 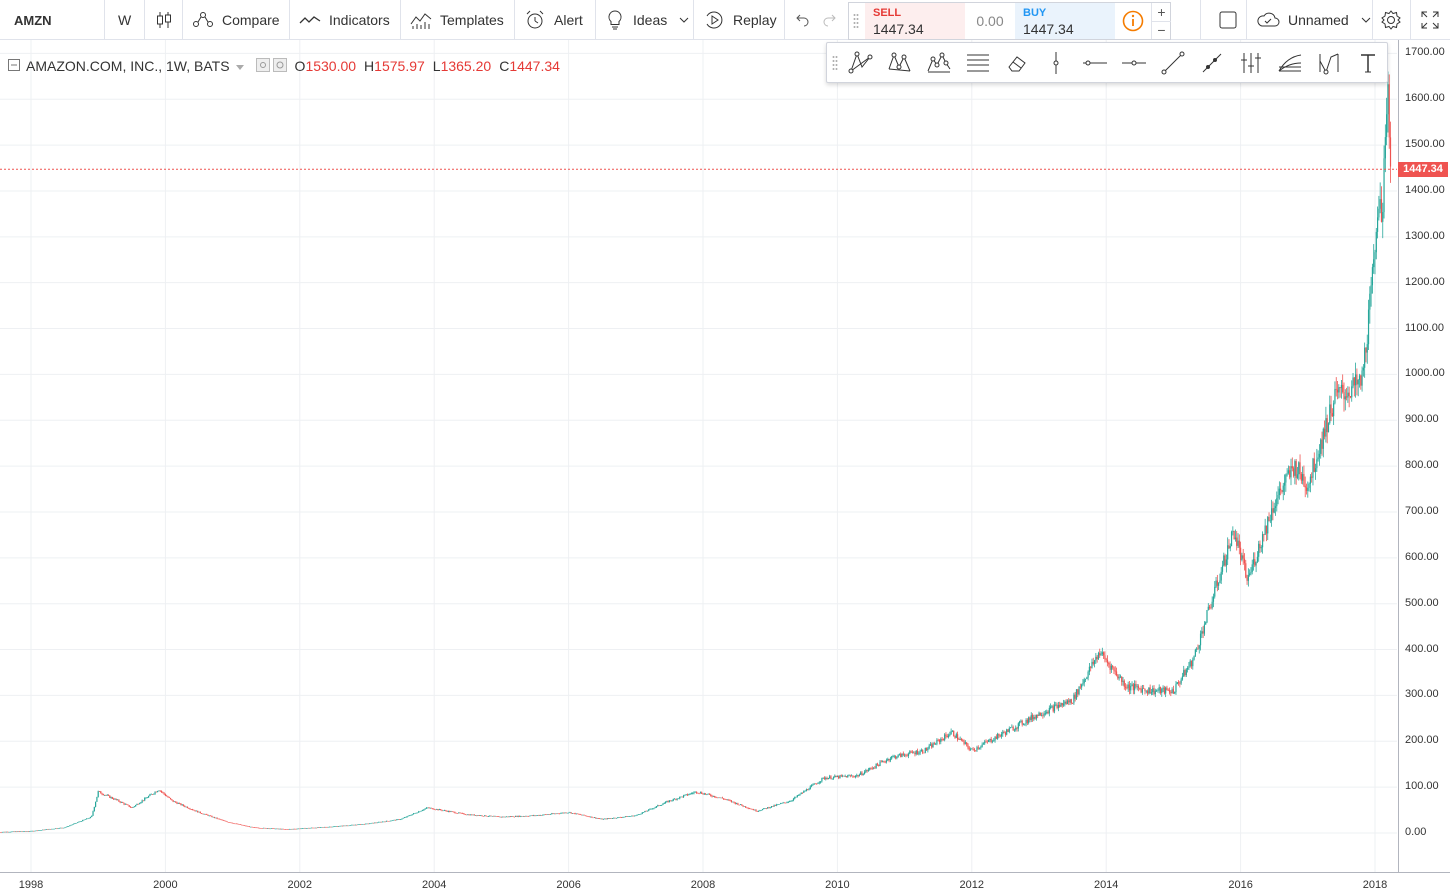 I want to click on templates-button: Templates, so click(x=457, y=20).